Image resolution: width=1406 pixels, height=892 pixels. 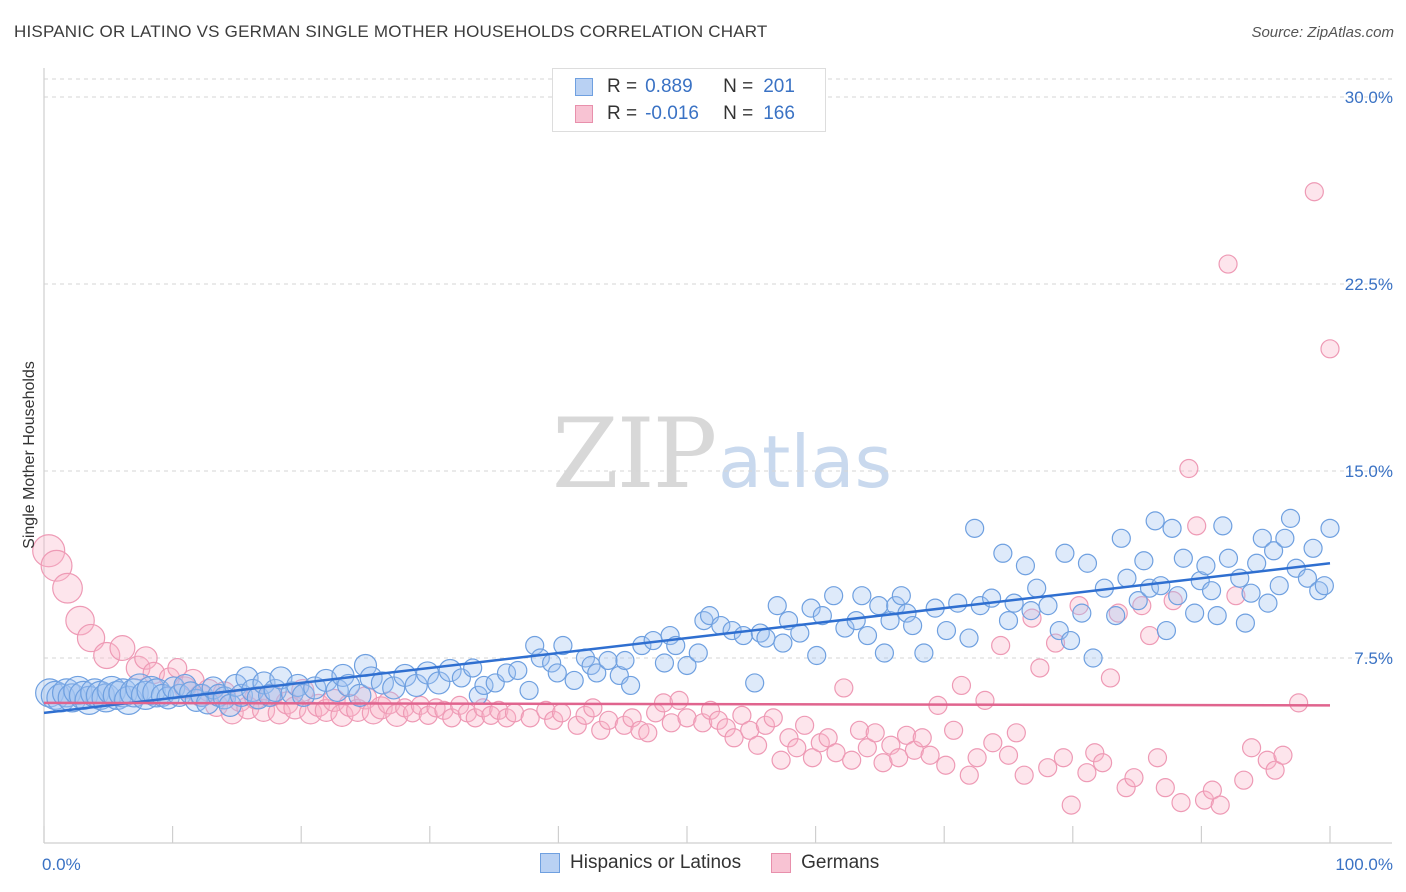 I want to click on bottom-legend-germans: Germans, so click(x=825, y=863).